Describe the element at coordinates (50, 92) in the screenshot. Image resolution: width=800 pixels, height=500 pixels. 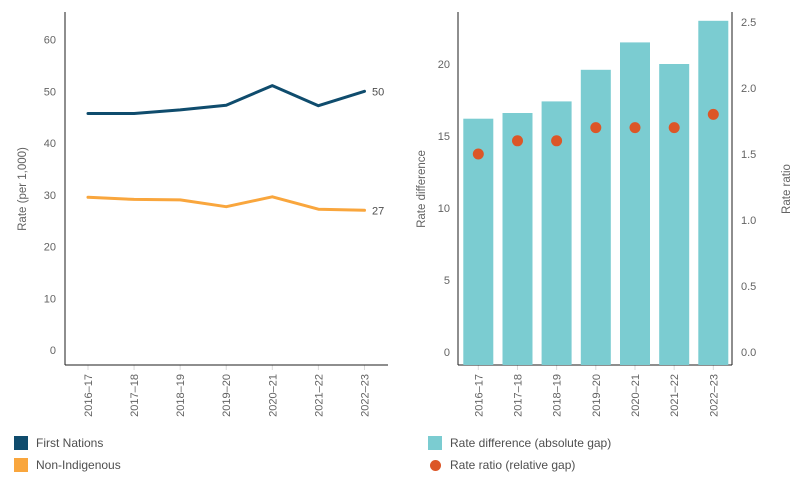
I see `y-tick-label: 50` at that location.